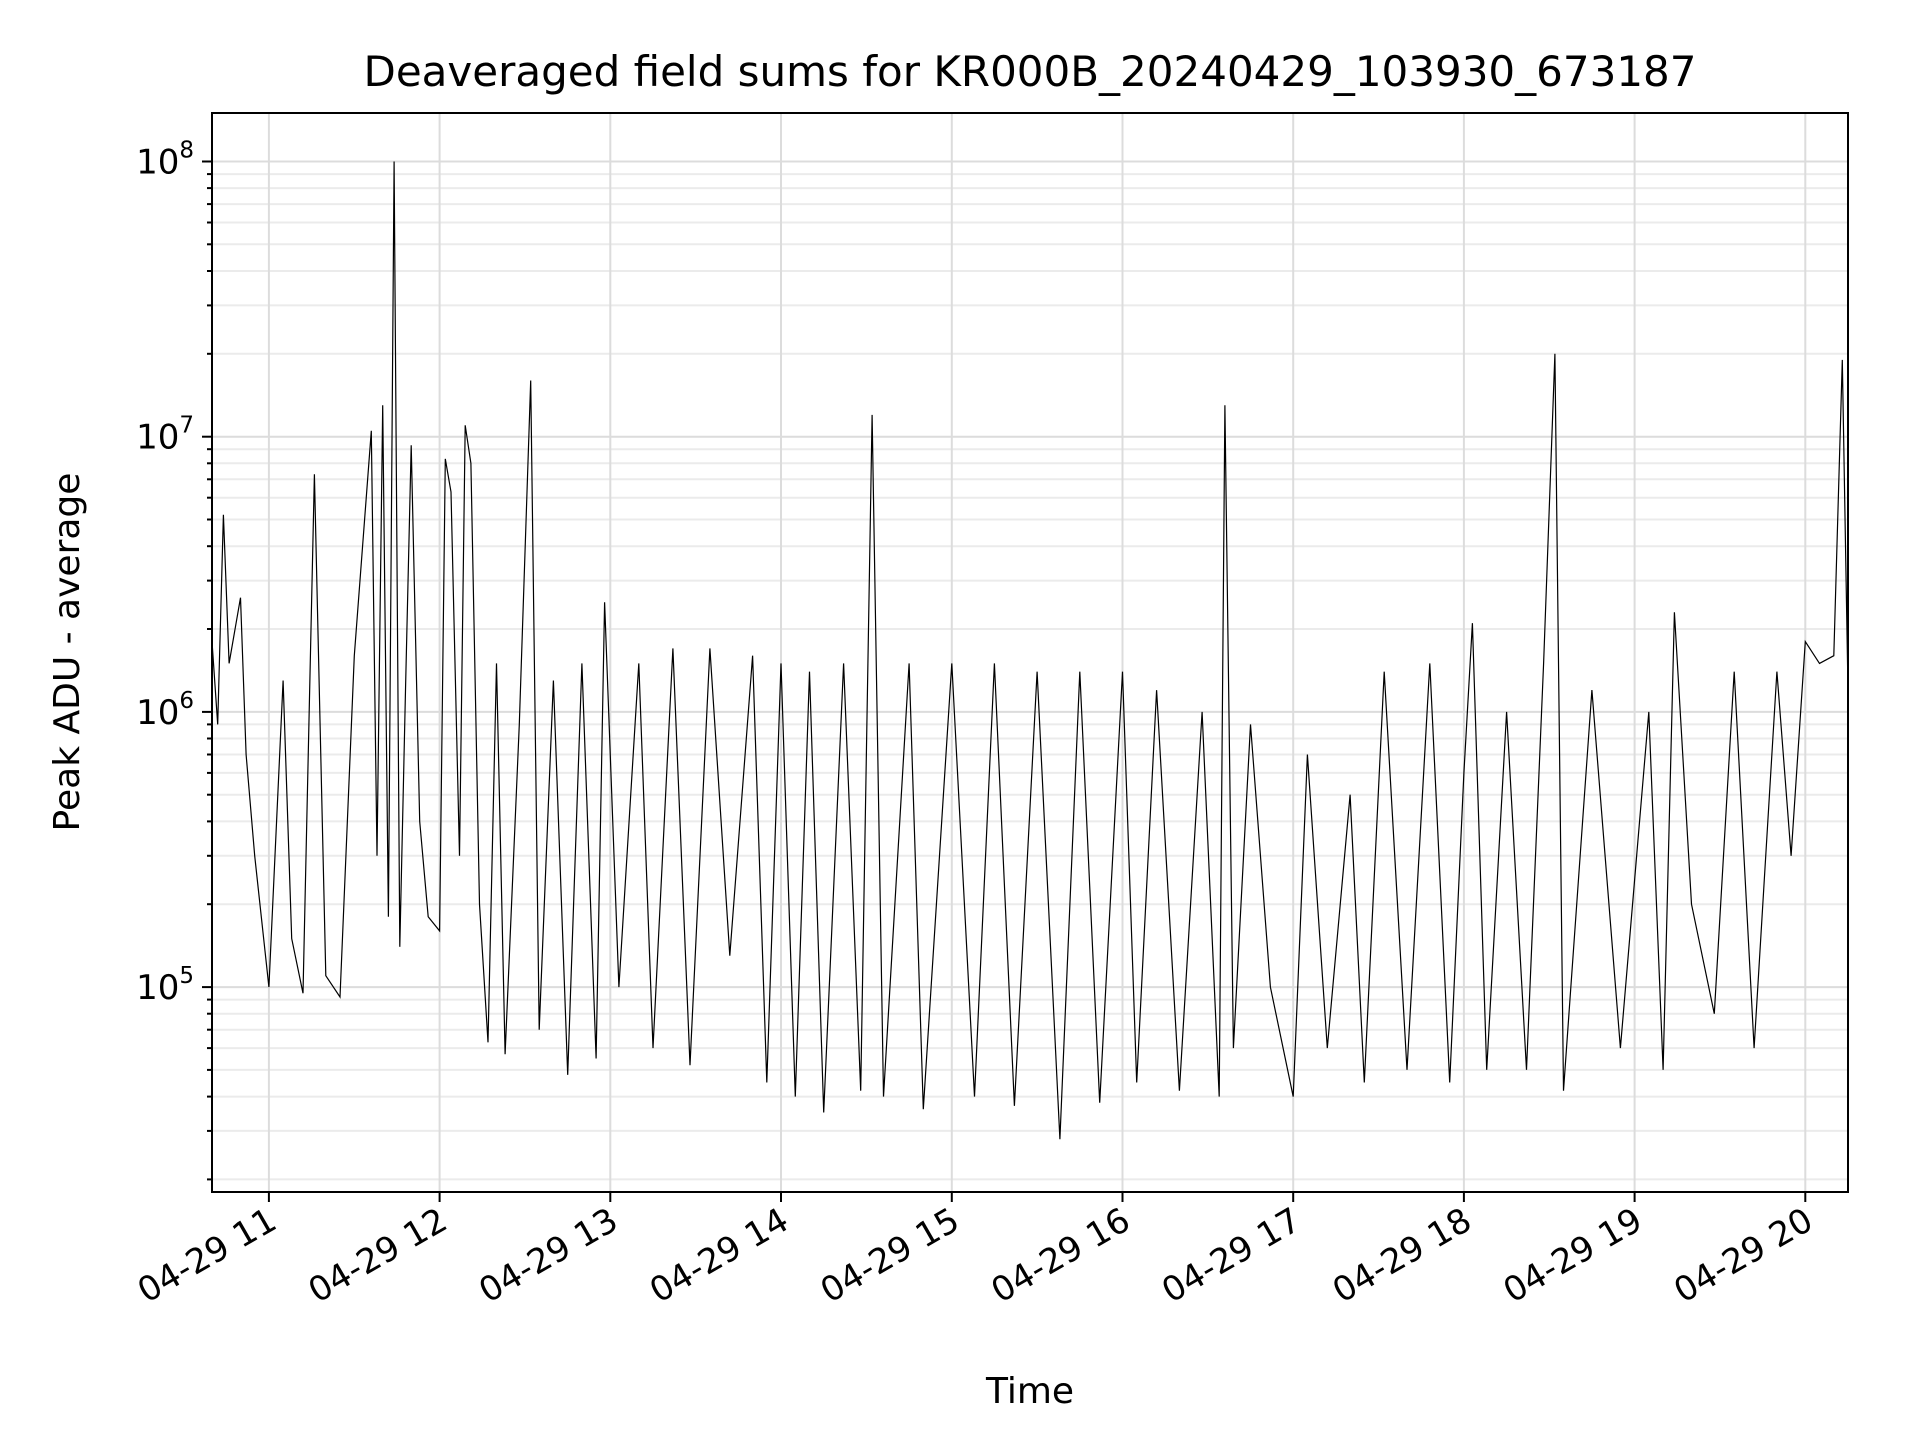 This screenshot has width=1920, height=1440. Describe the element at coordinates (186, 151) in the screenshot. I see `y-tick-exponent: 8` at that location.